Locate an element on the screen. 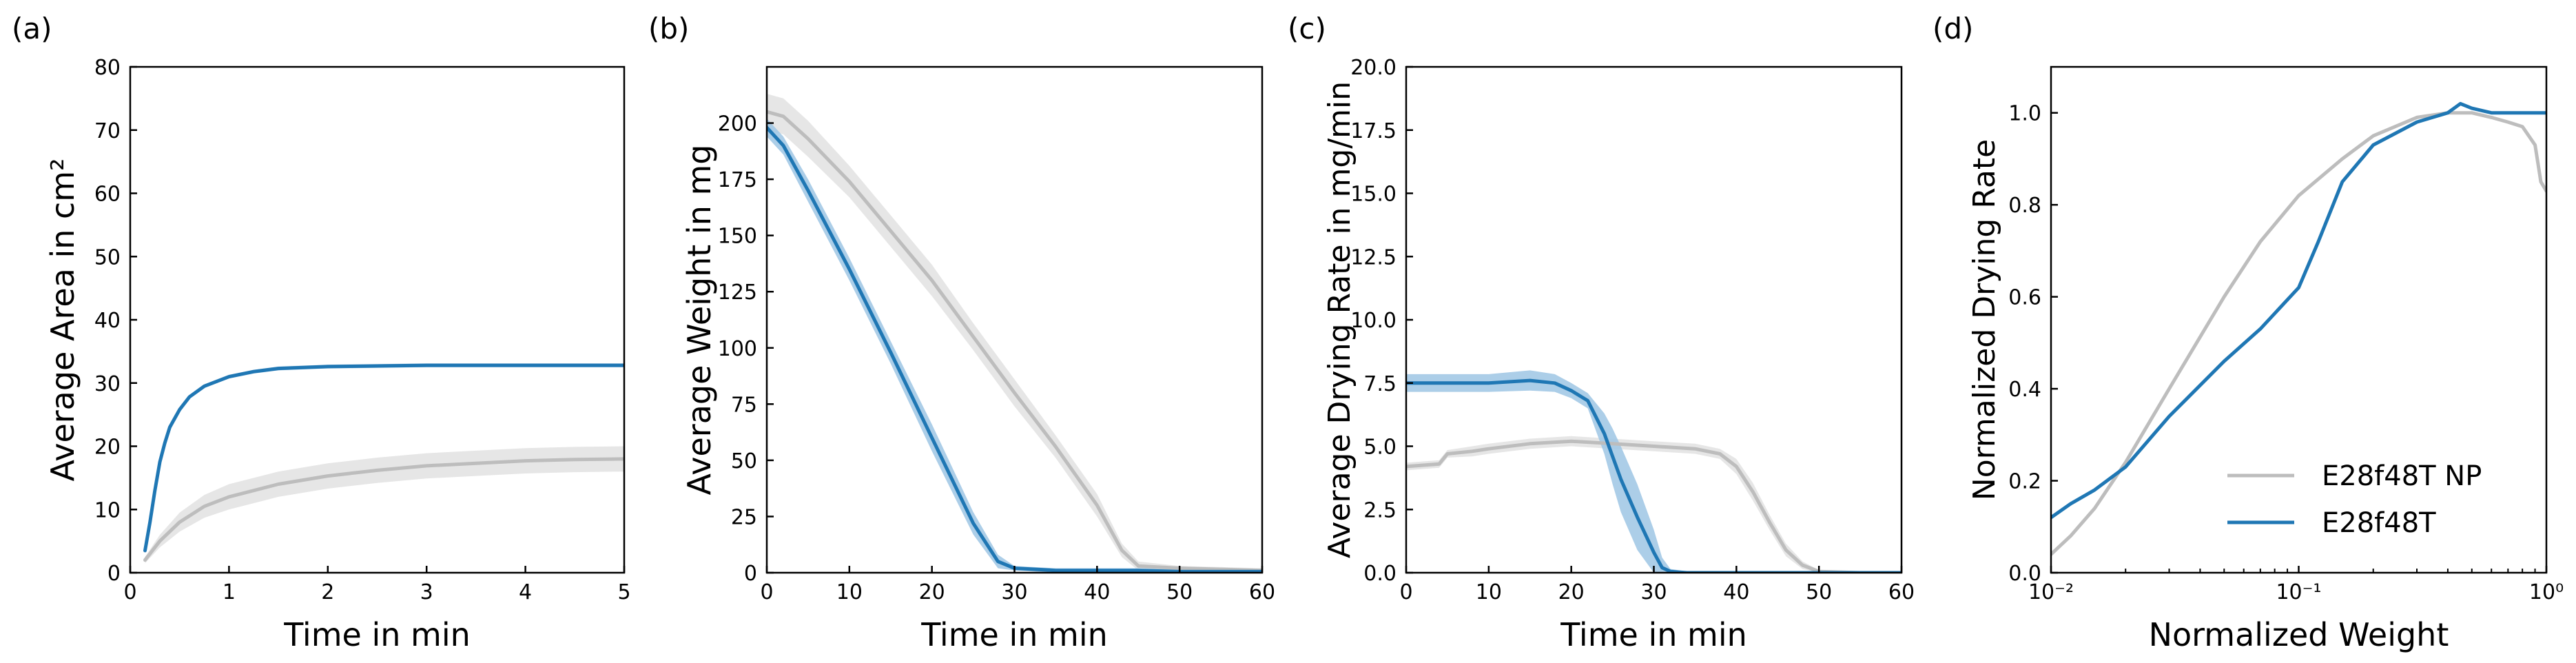 The height and width of the screenshot is (663, 2576). x-tick-label: 3 is located at coordinates (426, 592).